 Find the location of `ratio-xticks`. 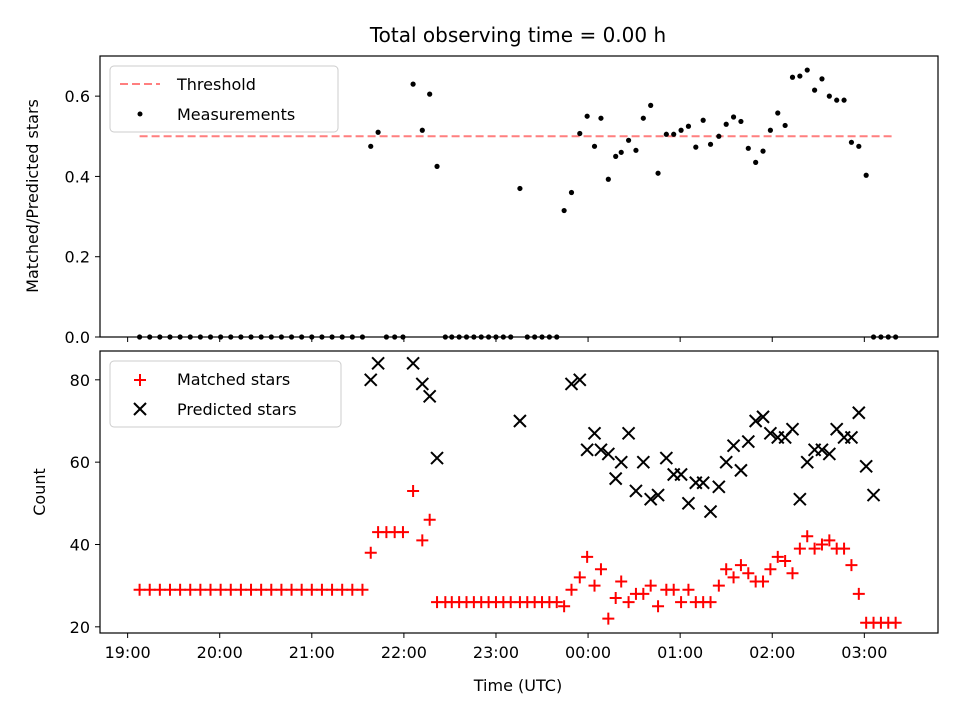

ratio-xticks is located at coordinates (496, 339).